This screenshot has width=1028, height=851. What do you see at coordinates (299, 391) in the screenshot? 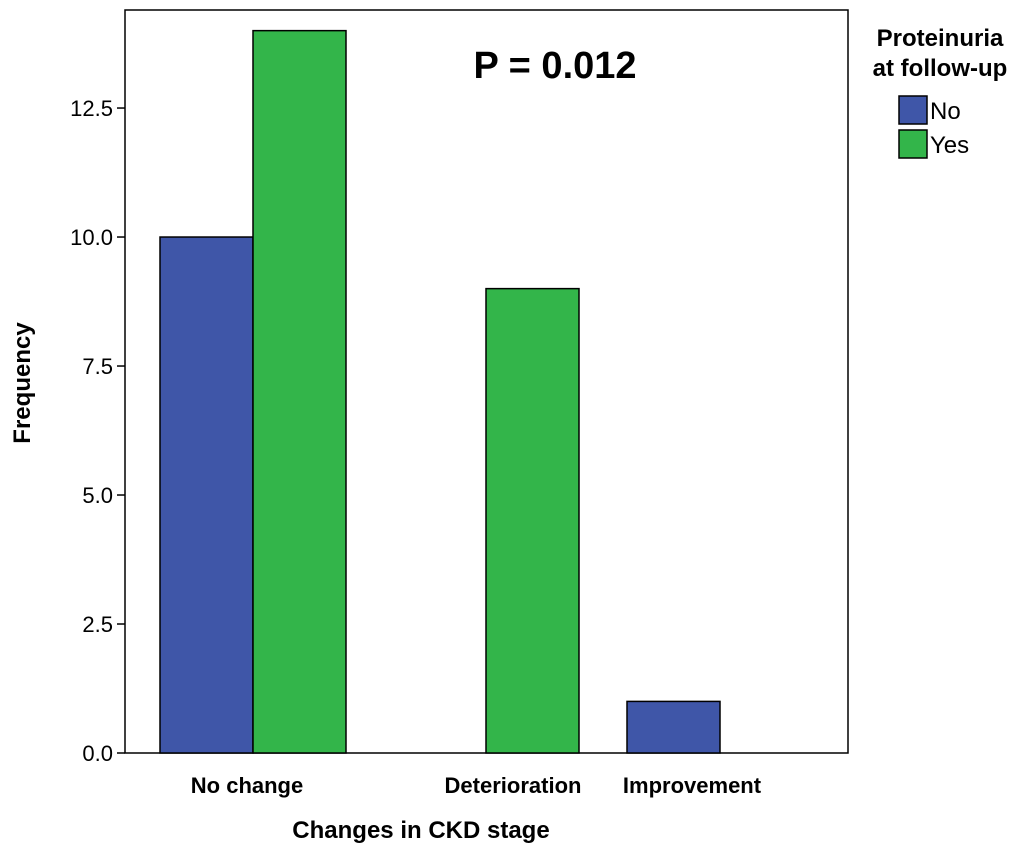
I see `bar-yes-no-change` at bounding box center [299, 391].